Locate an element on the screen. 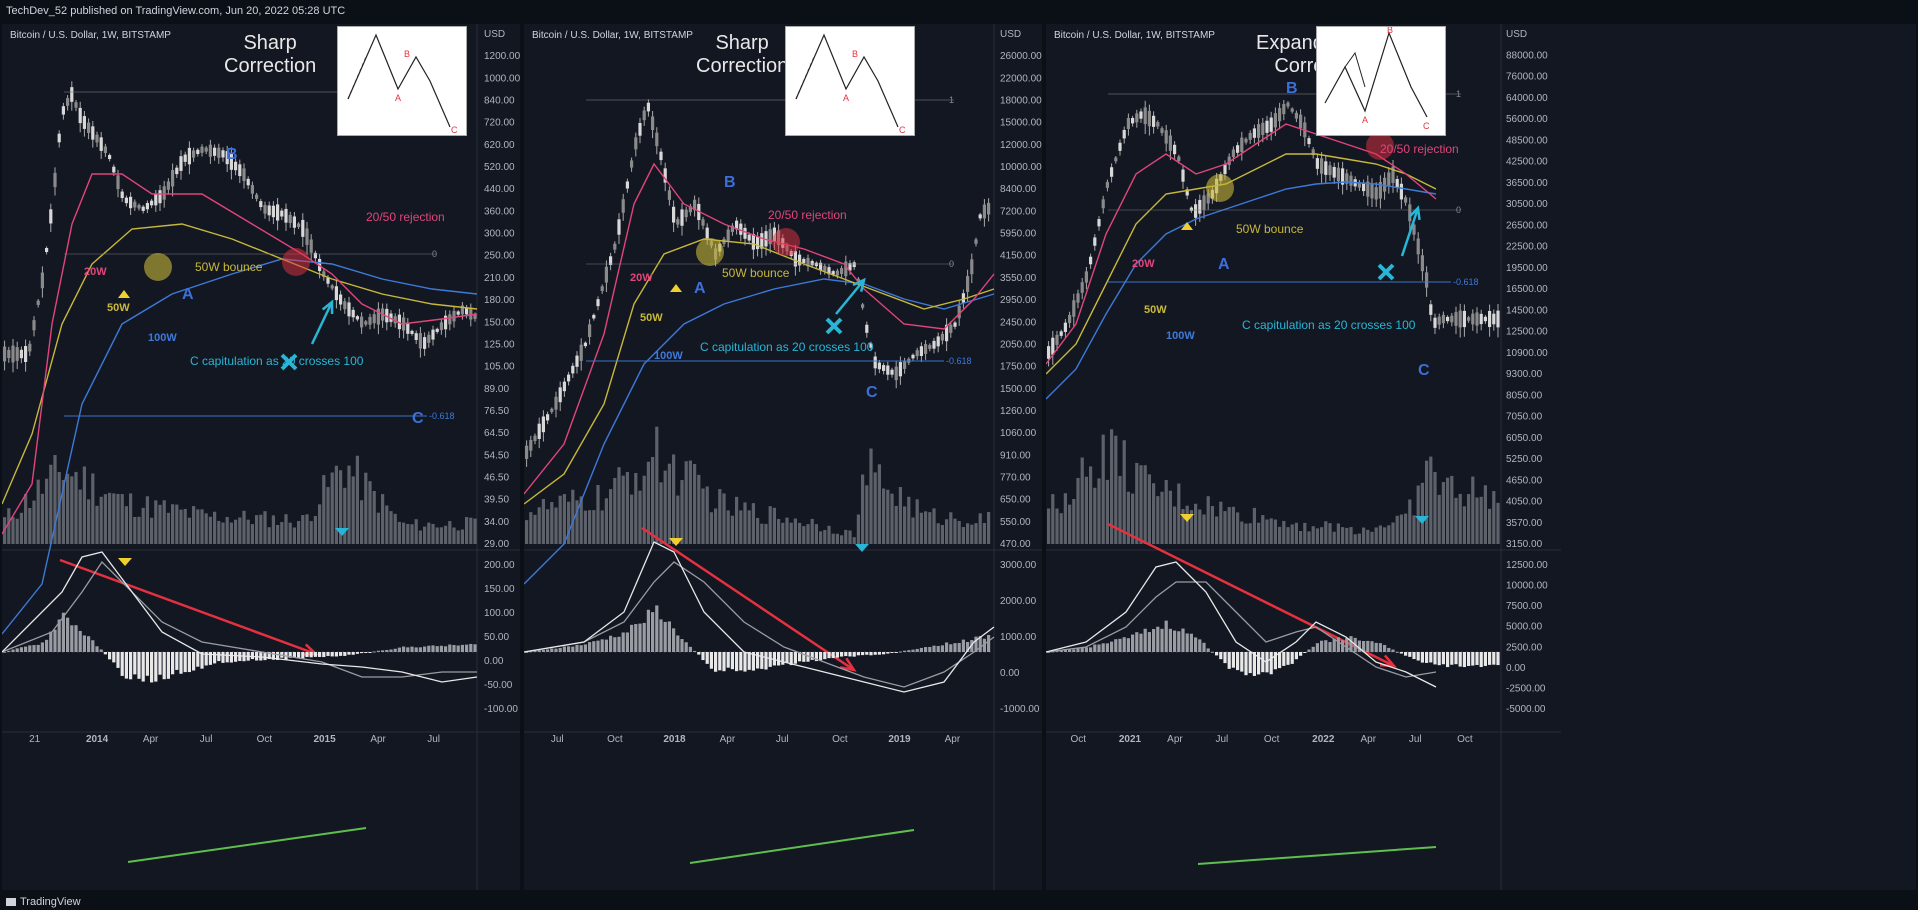  tradingview-logo-icon is located at coordinates (11, 902).